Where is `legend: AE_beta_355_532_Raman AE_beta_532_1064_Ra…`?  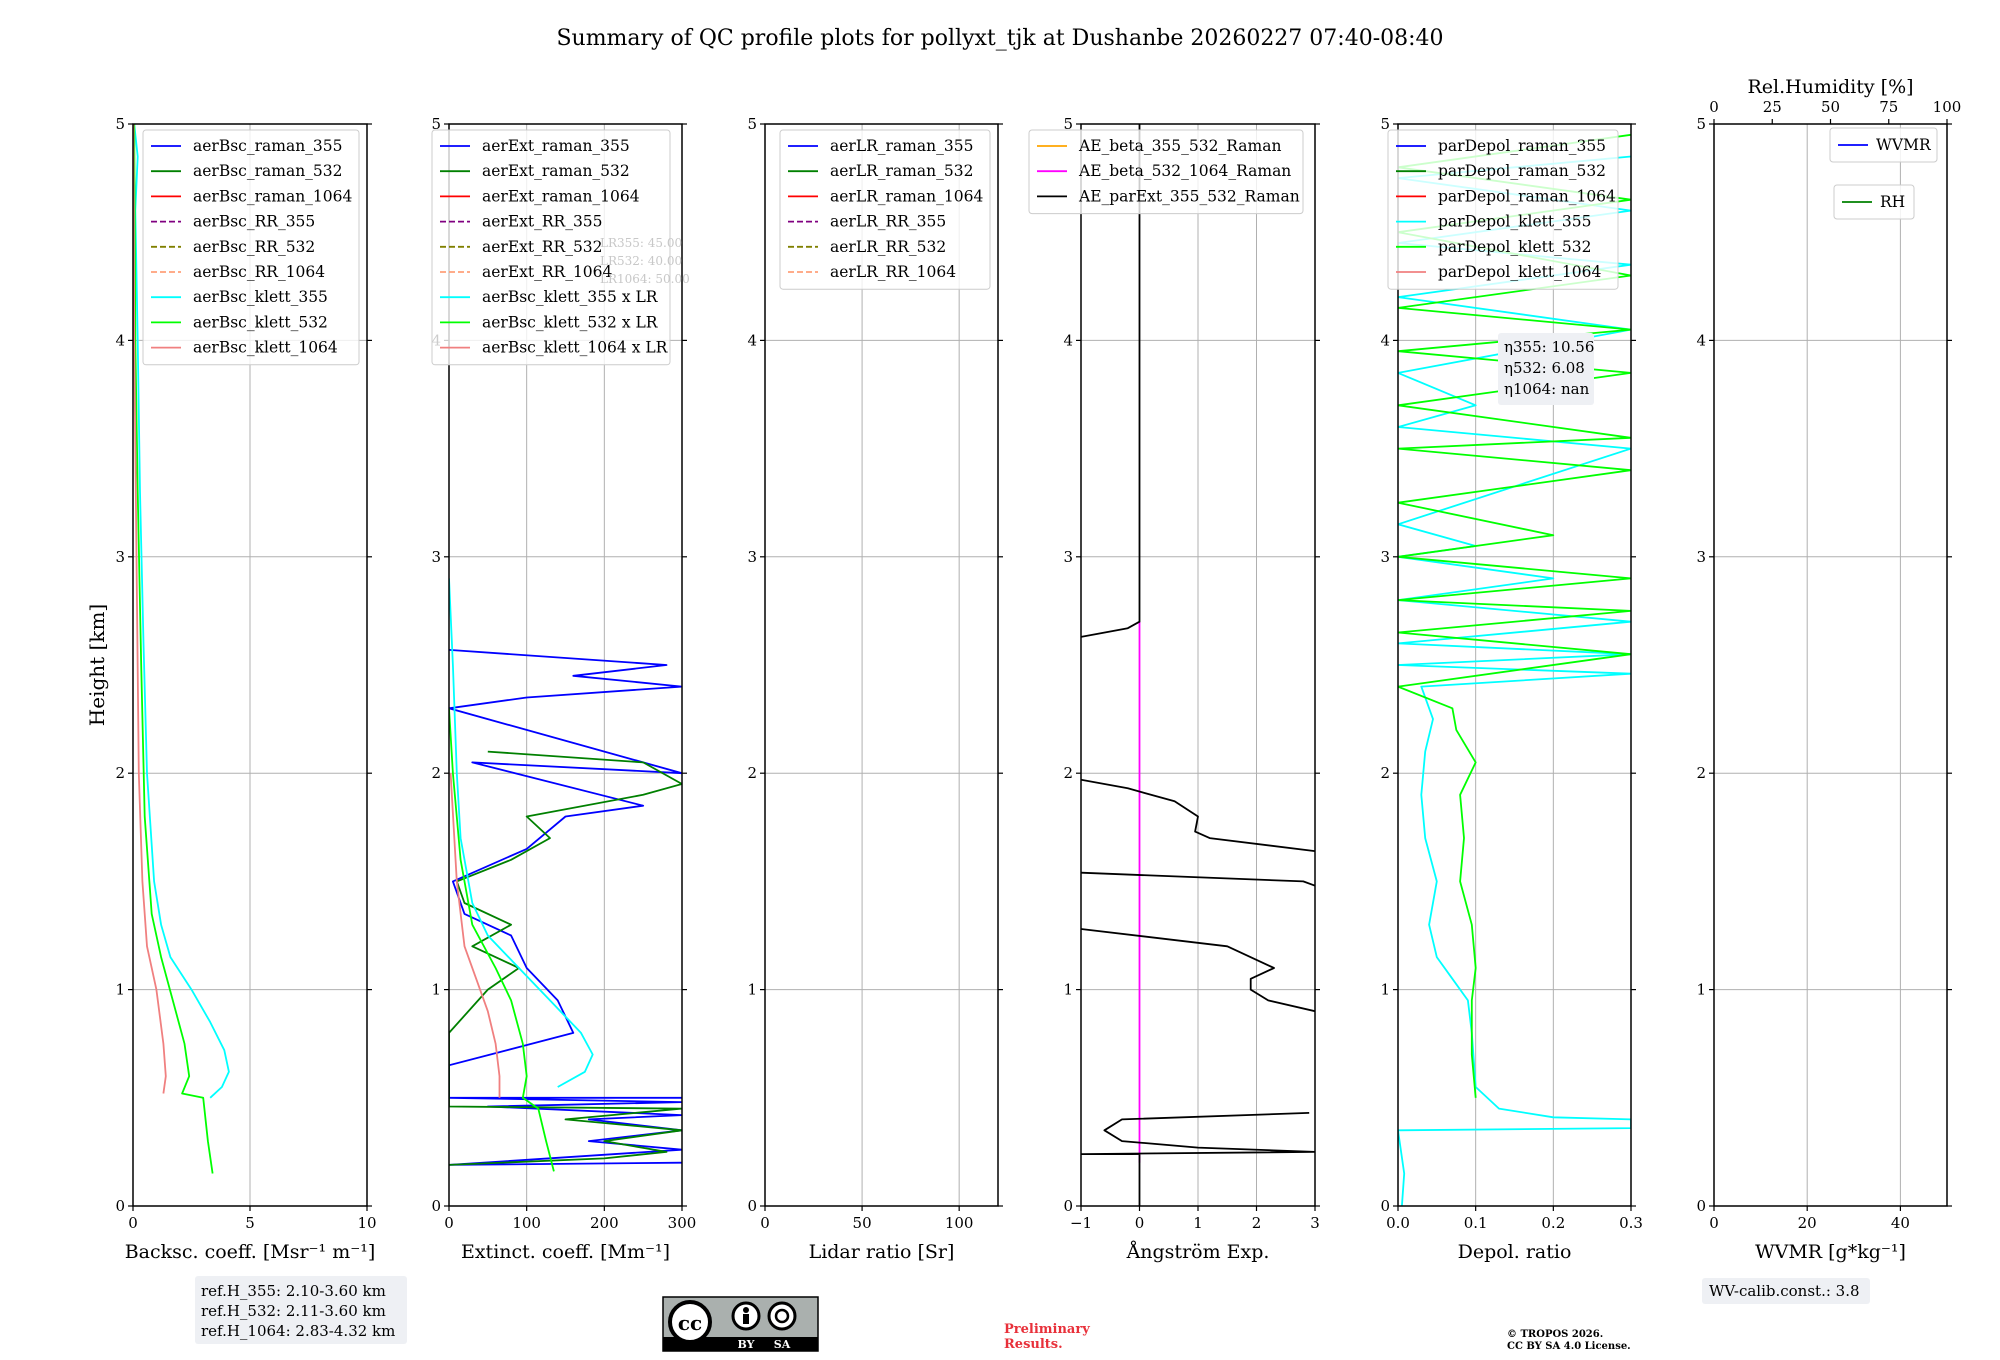 legend: AE_beta_355_532_Raman AE_beta_532_1064_Ra… is located at coordinates (1166, 172).